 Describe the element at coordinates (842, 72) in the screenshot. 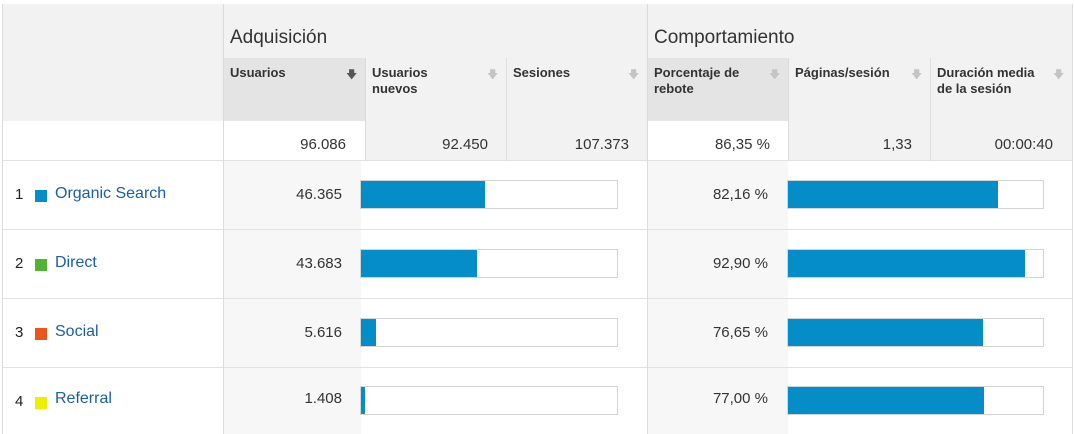

I see `column-header-pages-per-session-label: Páginas/sesión` at that location.